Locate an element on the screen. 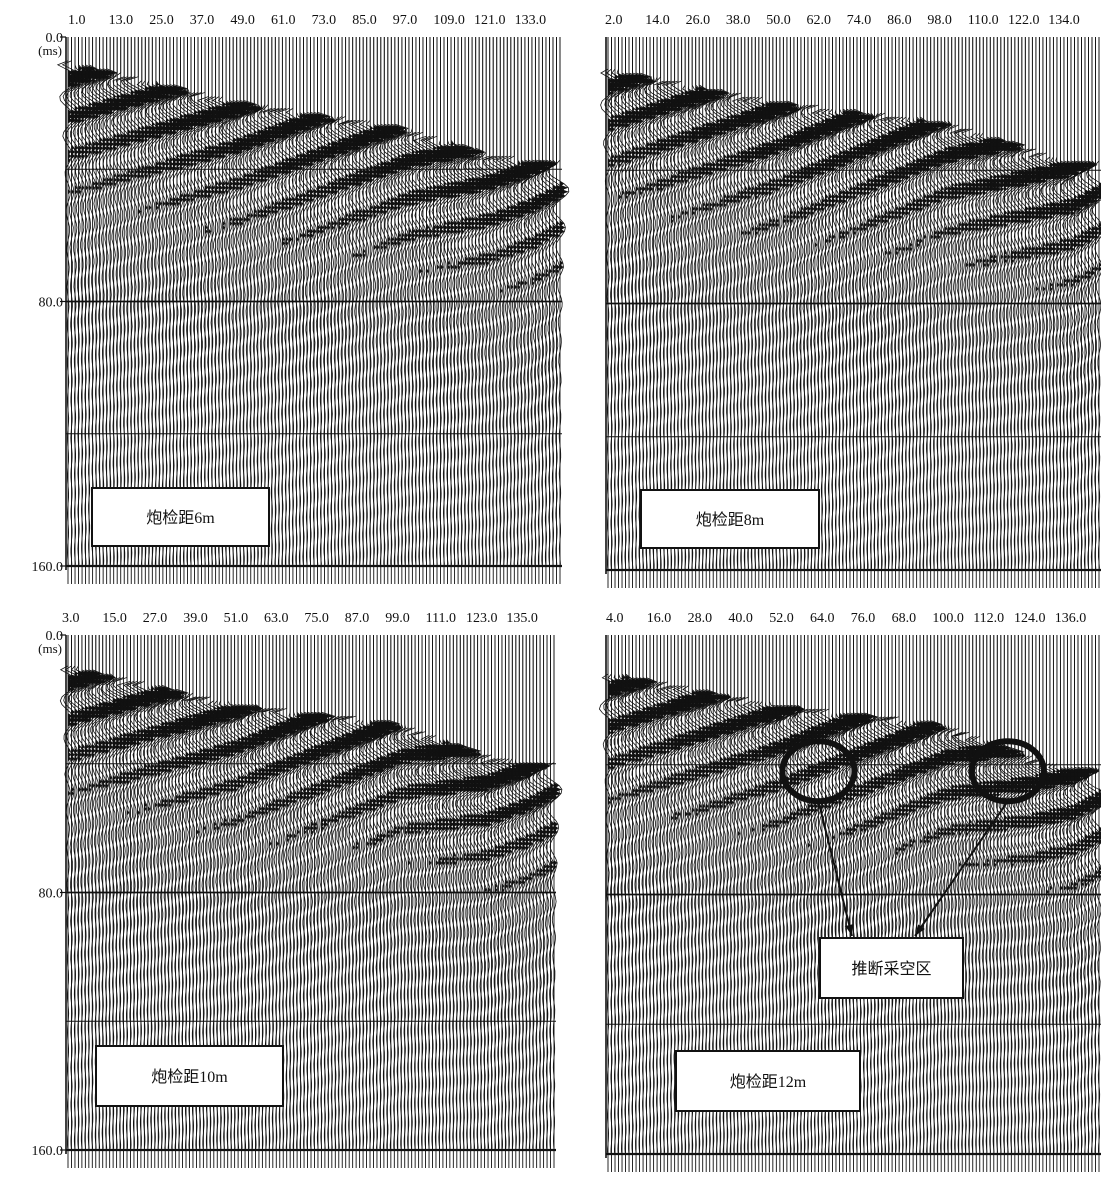  x-tick-label: 68.0 is located at coordinates (904, 618).